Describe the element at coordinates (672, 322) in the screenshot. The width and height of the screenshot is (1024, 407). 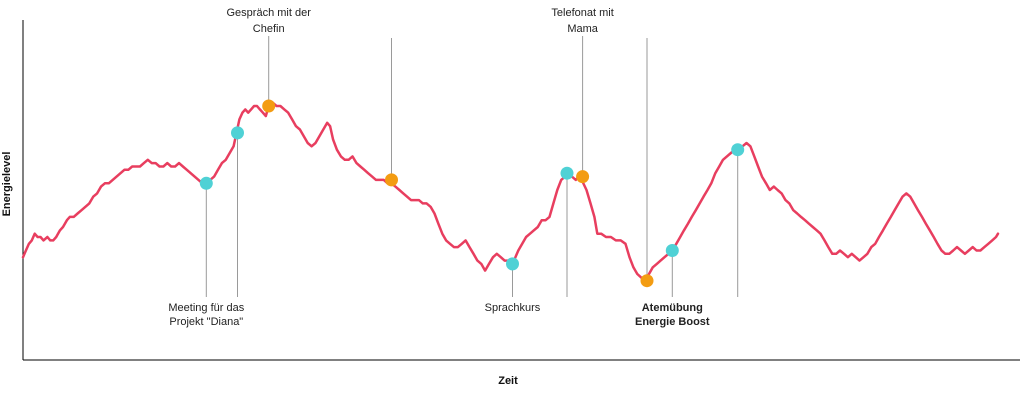
I see `annotation-label-8-line-1: Energie Boost` at that location.